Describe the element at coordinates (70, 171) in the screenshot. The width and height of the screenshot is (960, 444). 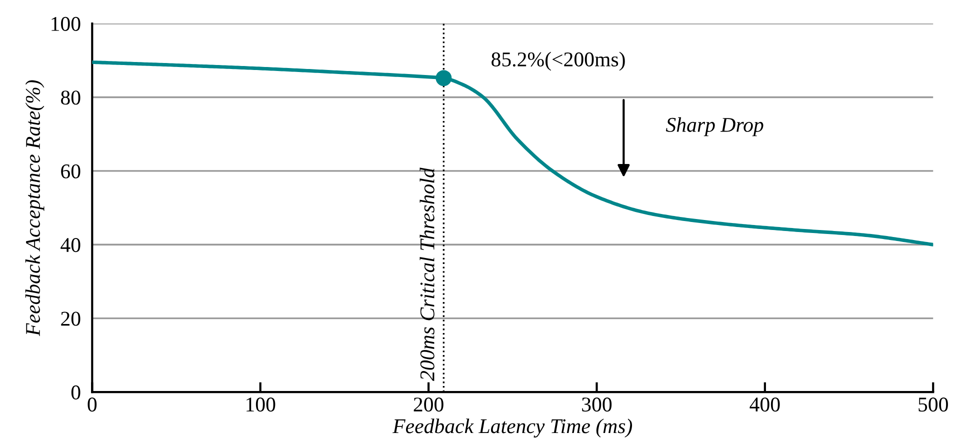
I see `y-tick-label: 60` at that location.